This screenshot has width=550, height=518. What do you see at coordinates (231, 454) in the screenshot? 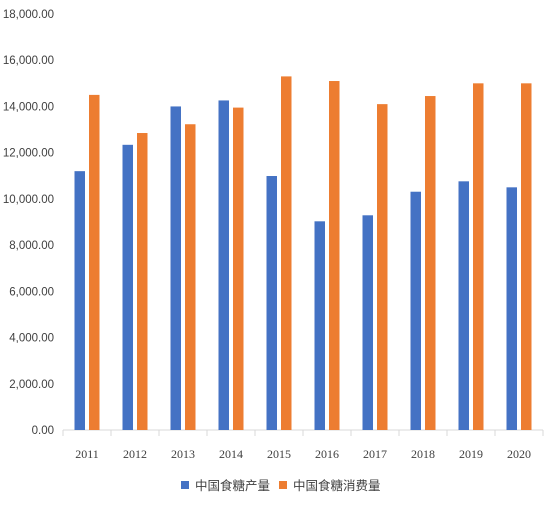
I see `x-tick-label: 2014` at bounding box center [231, 454].